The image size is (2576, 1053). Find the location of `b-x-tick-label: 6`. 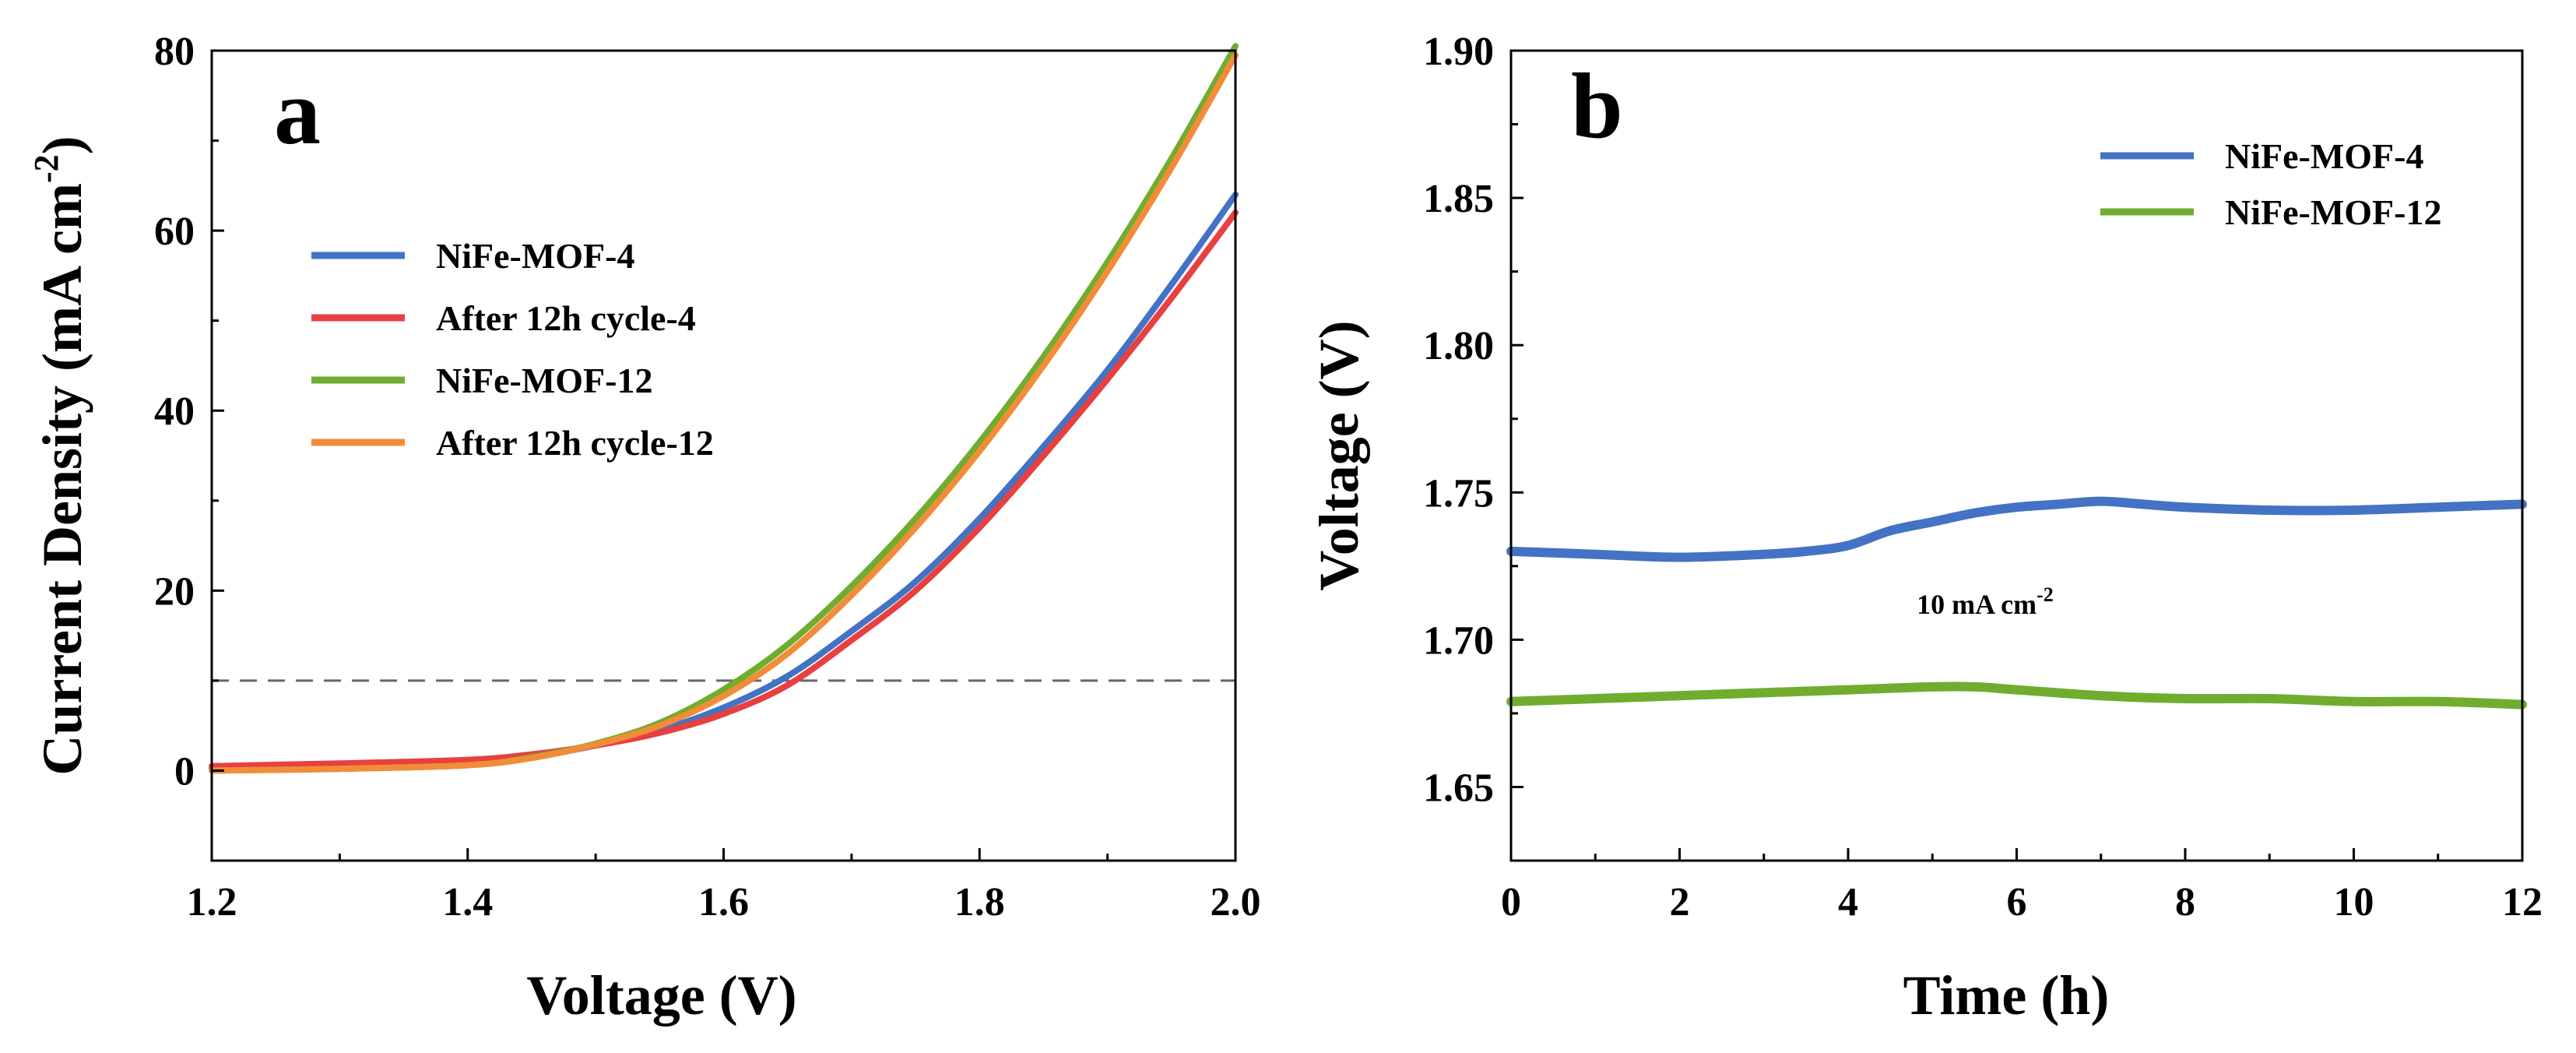

b-x-tick-label: 6 is located at coordinates (2017, 902).